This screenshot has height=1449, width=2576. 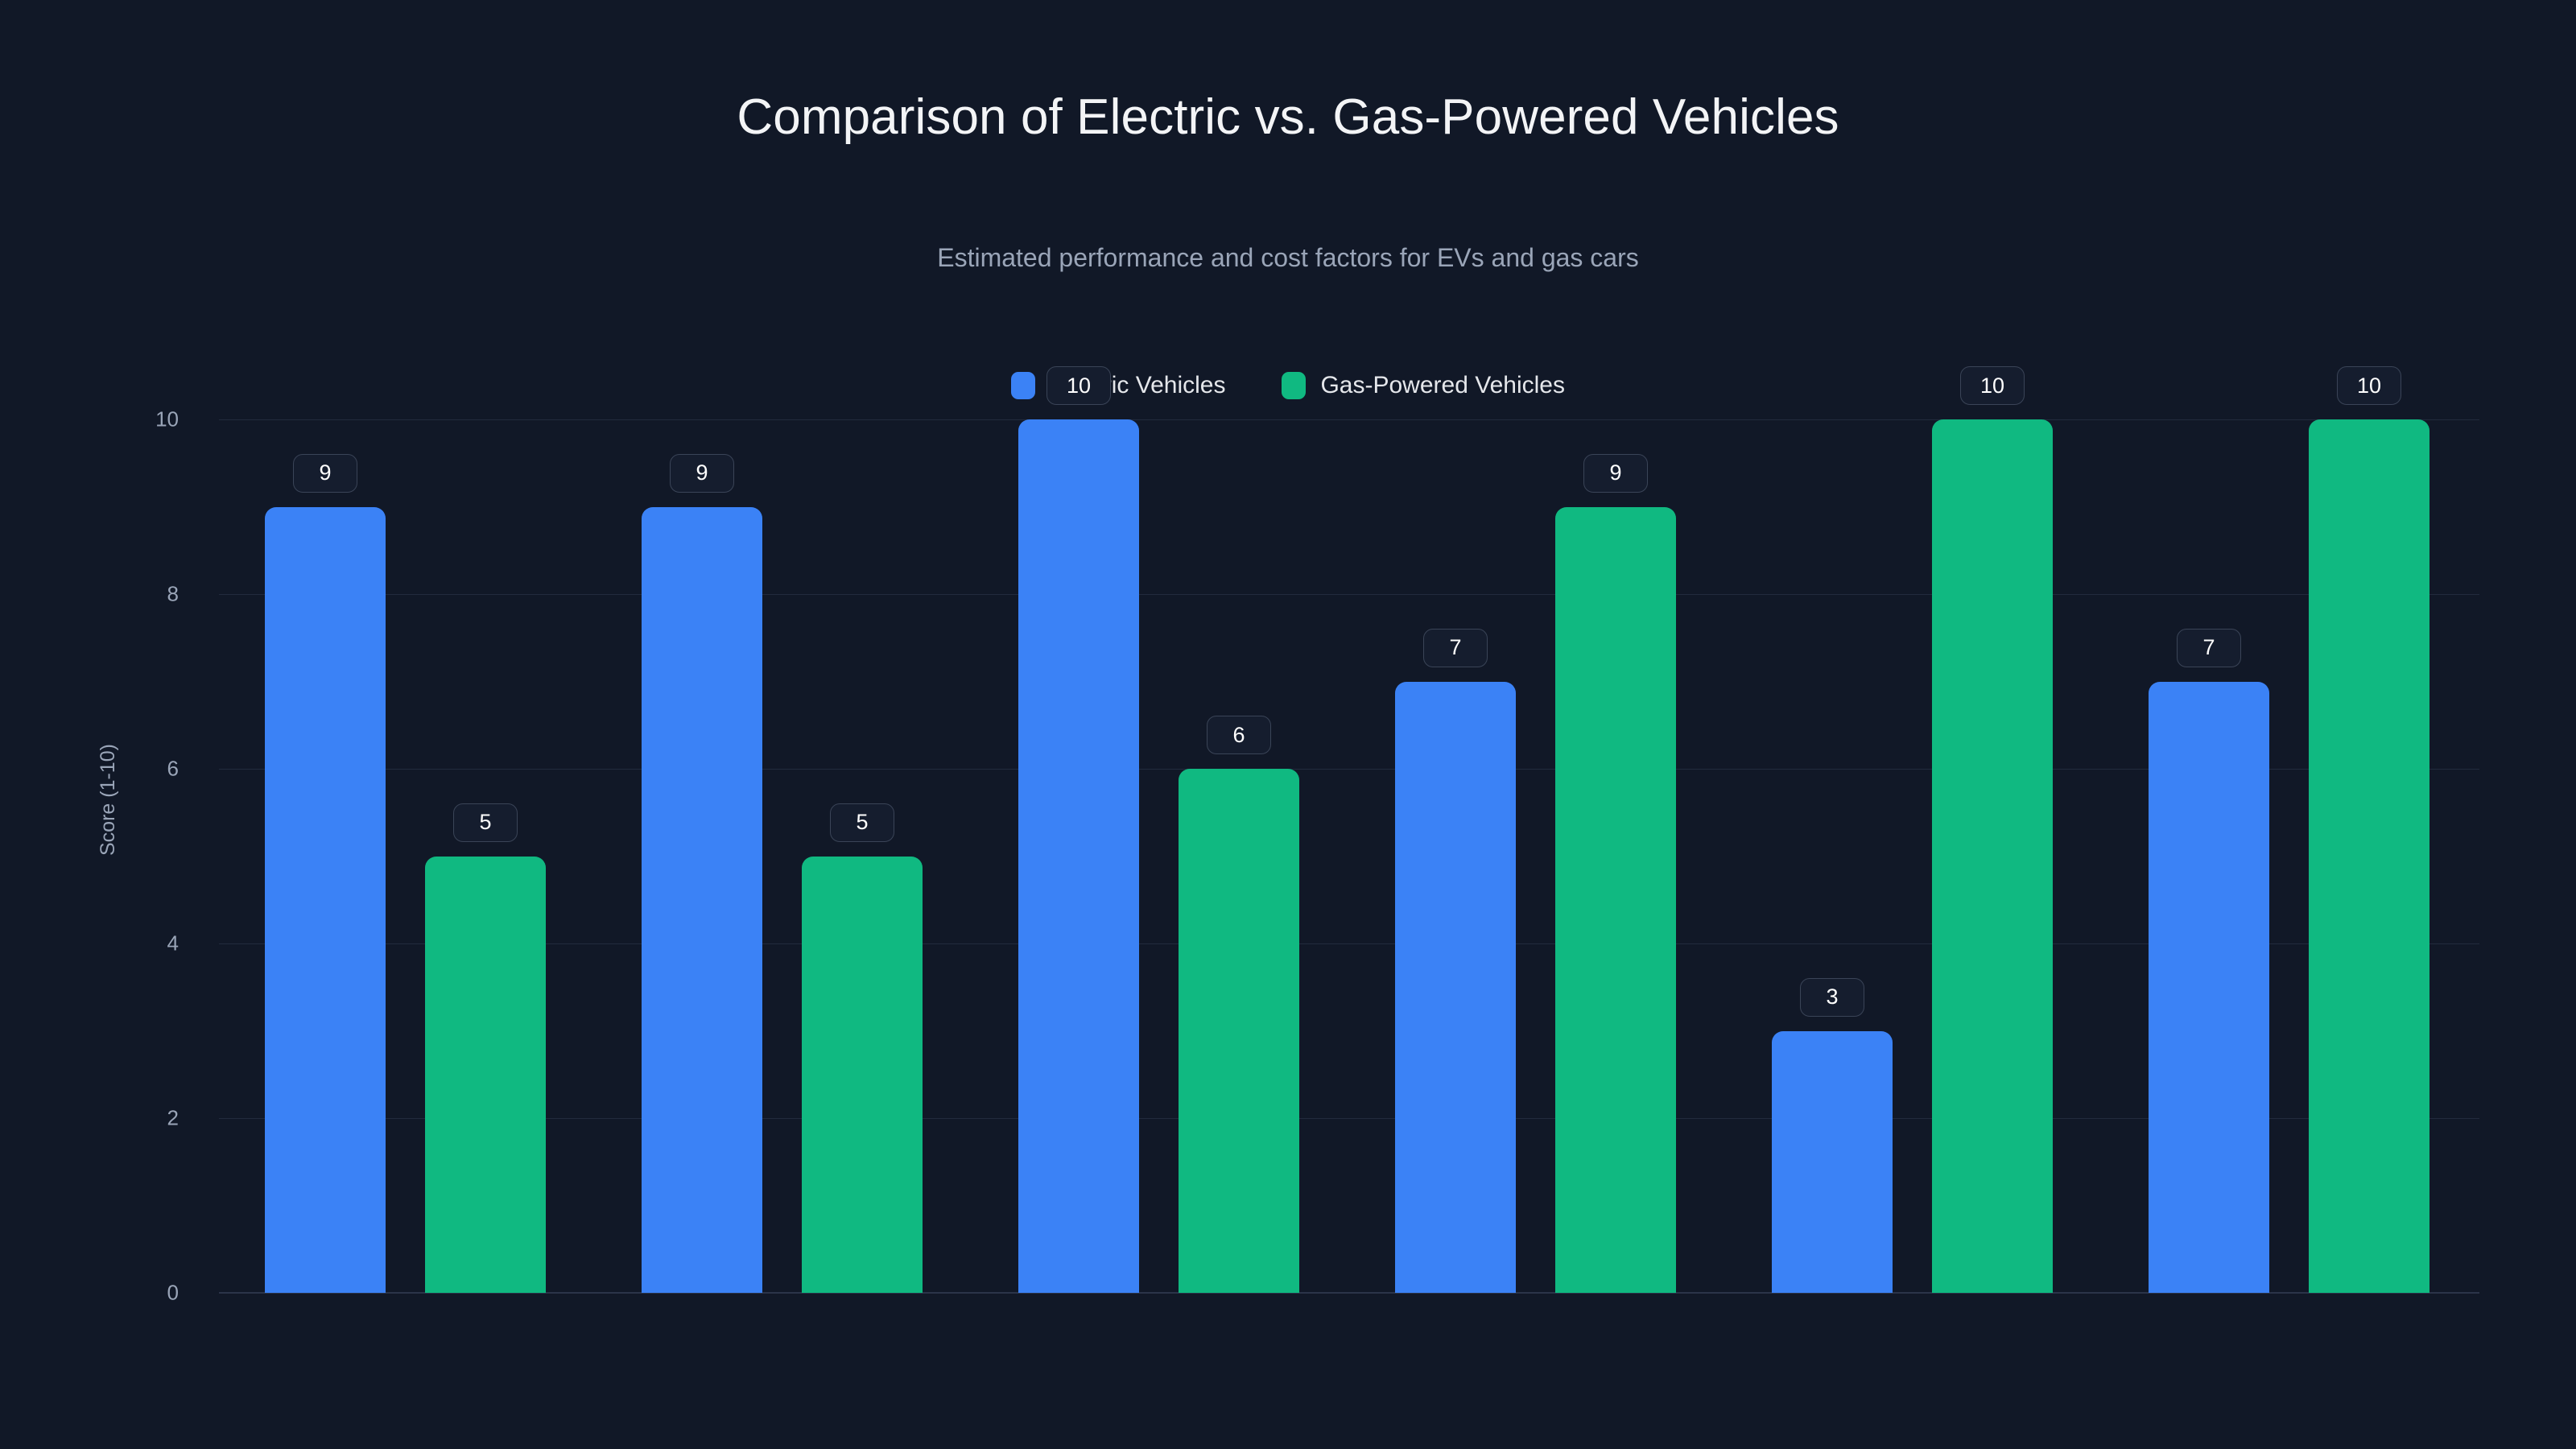 I want to click on y-axis-tick-label: 2, so click(x=173, y=1117).